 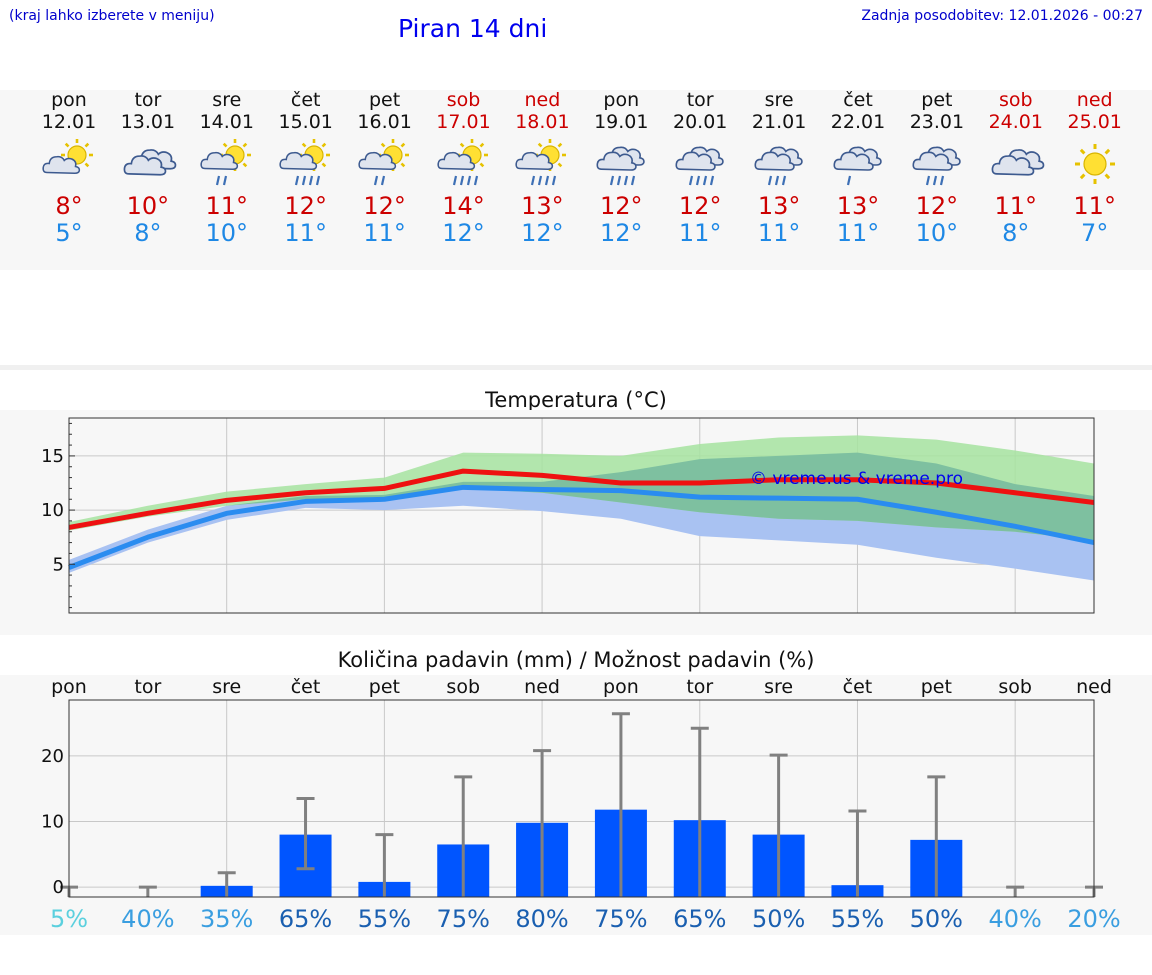 I want to click on day-column: pon 19.01 12° 12°, so click(x=621, y=168).